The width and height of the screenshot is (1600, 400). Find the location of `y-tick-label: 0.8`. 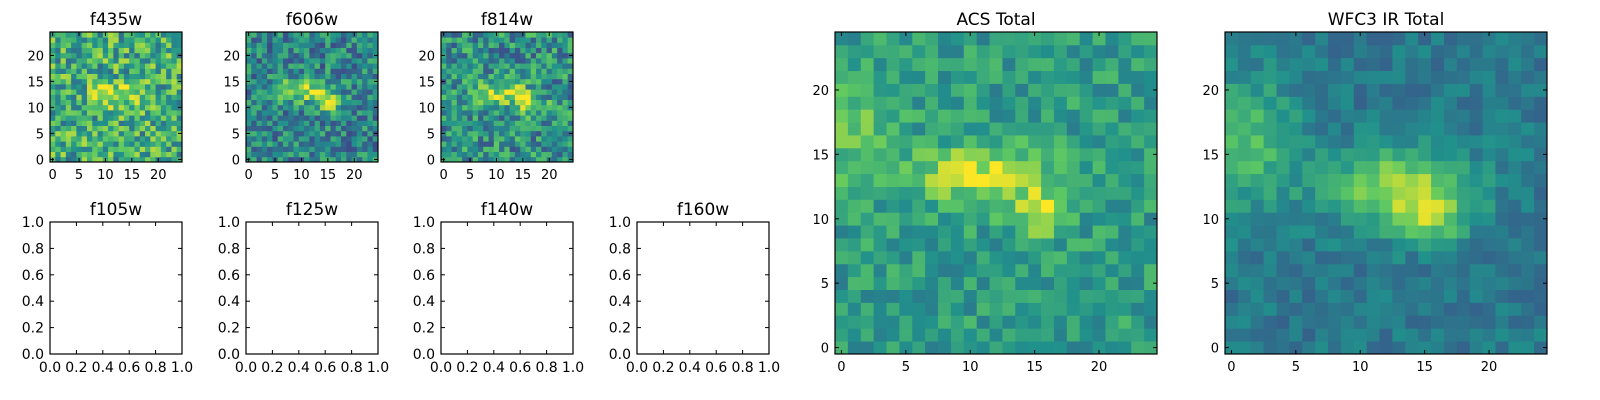

y-tick-label: 0.8 is located at coordinates (620, 249).